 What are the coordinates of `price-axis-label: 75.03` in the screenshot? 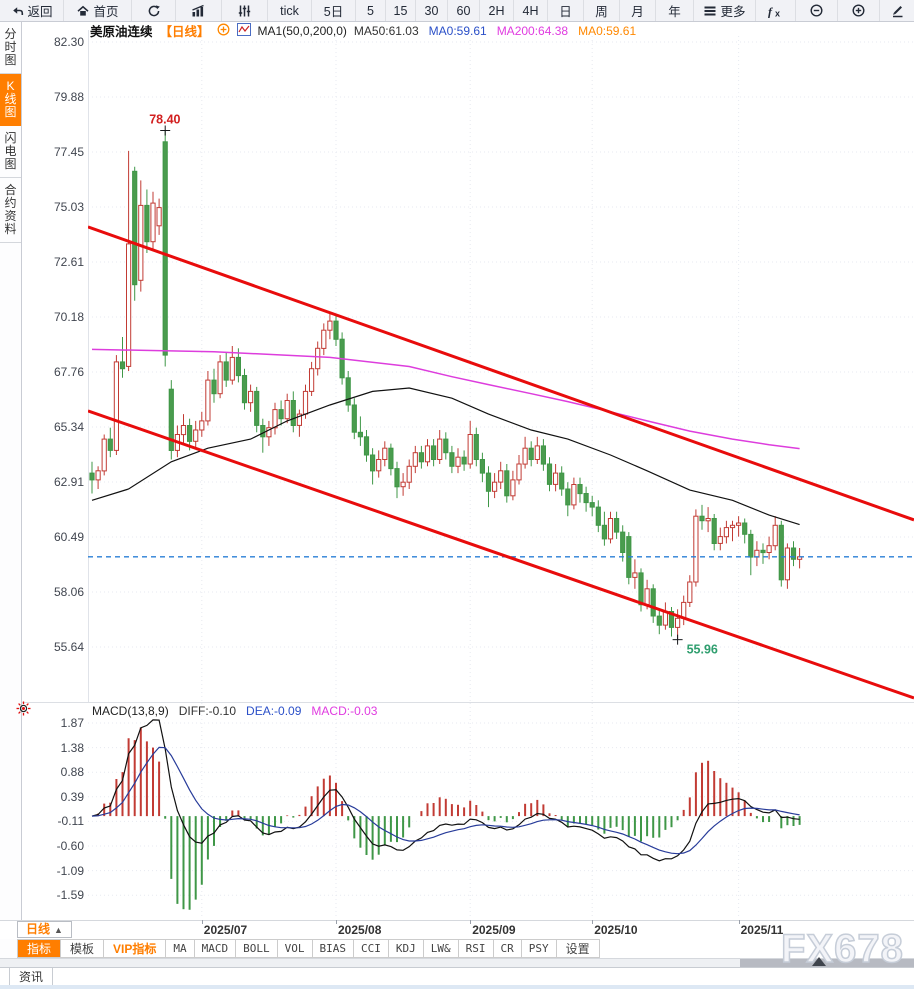 It's located at (68, 207).